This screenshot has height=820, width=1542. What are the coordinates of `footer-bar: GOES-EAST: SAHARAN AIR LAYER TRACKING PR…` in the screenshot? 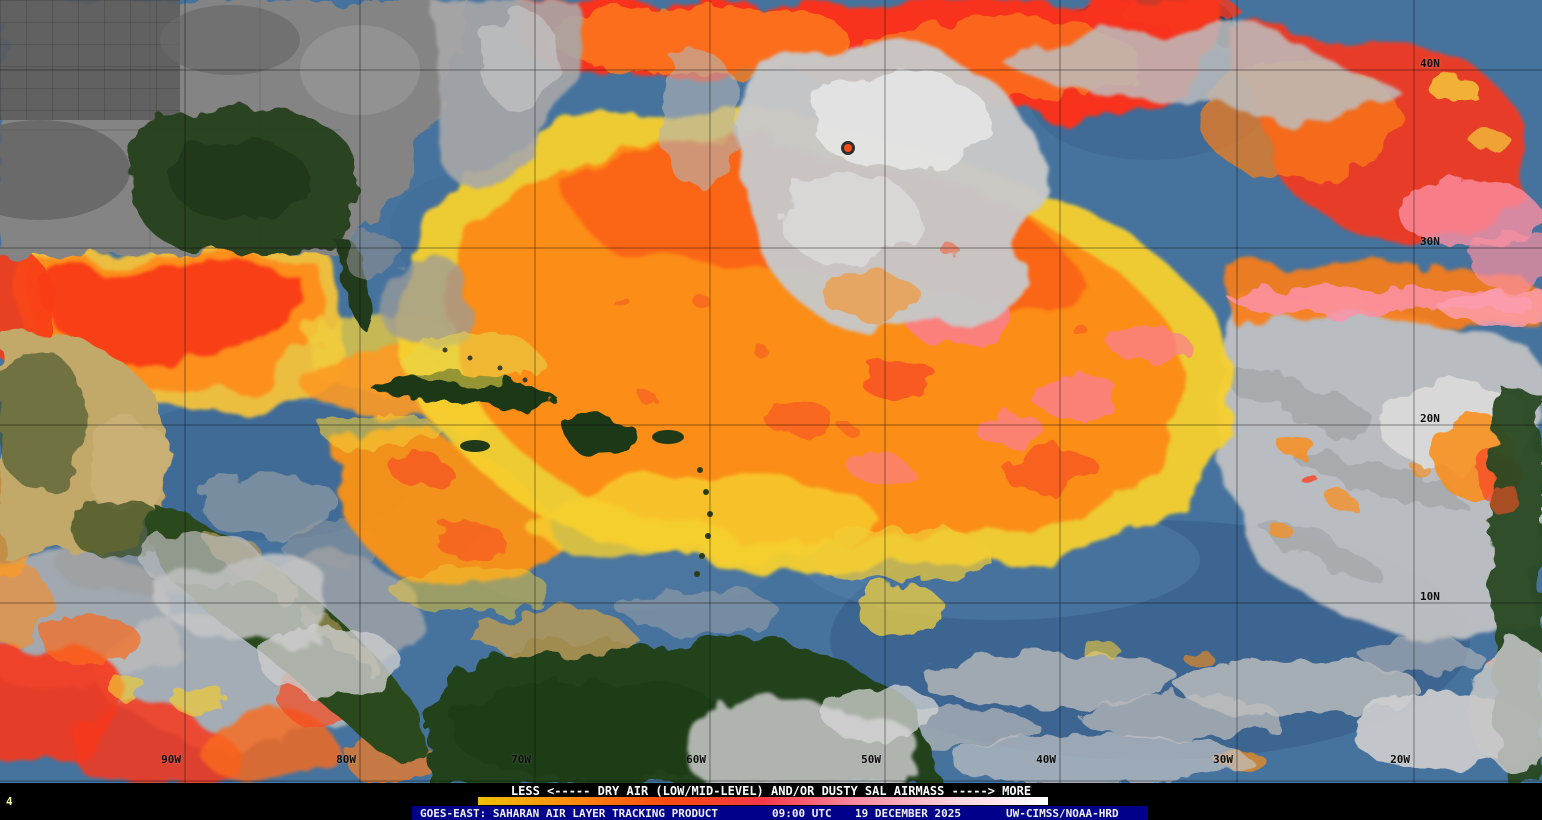 It's located at (771, 813).